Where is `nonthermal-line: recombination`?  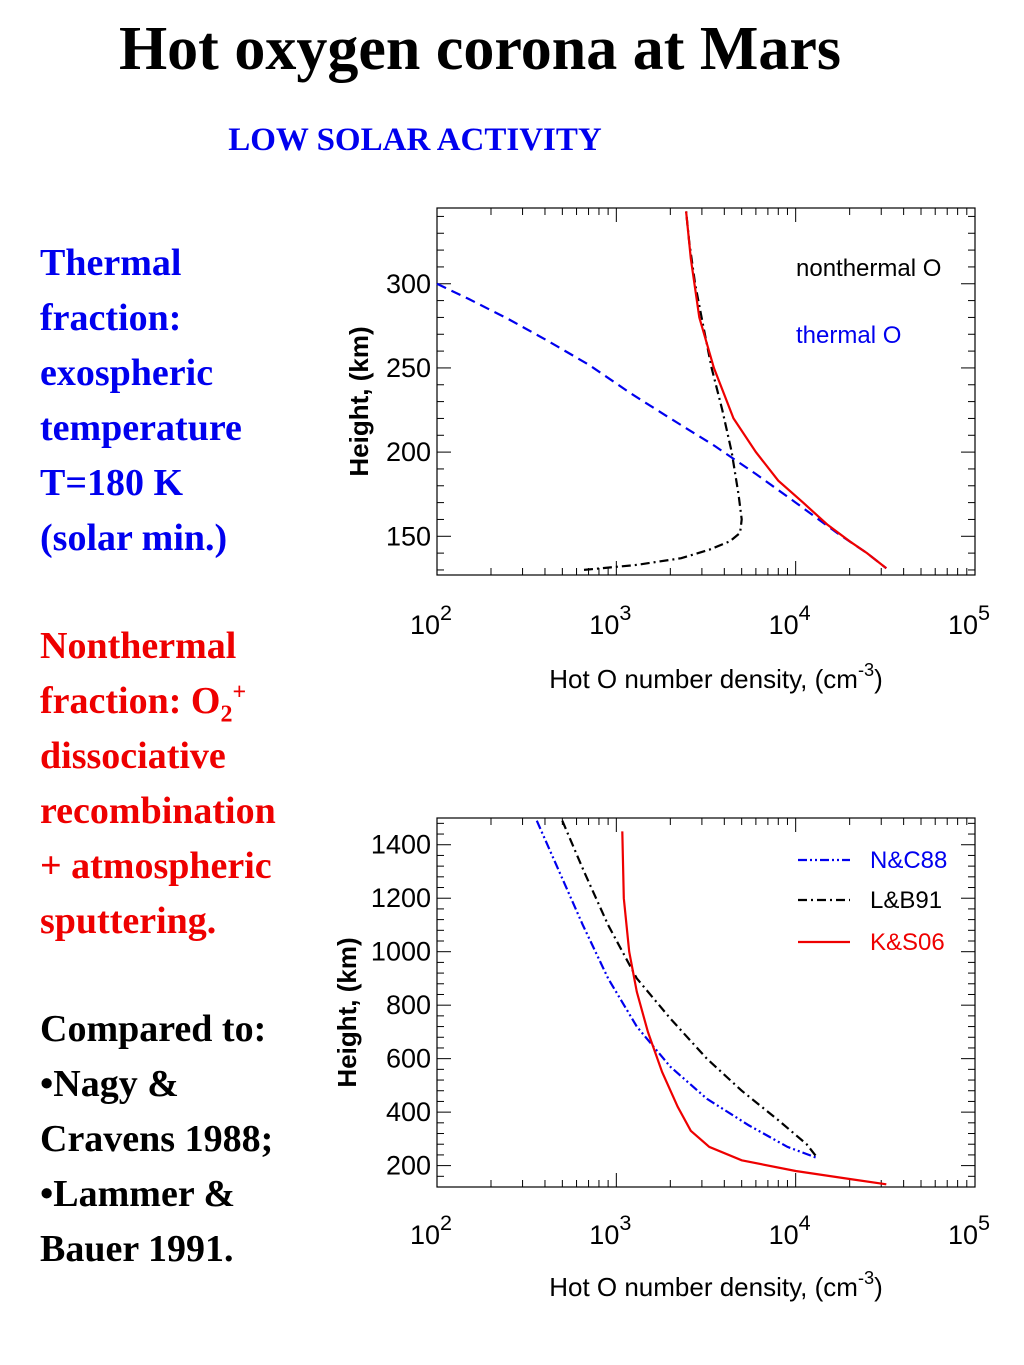 nonthermal-line: recombination is located at coordinates (158, 811).